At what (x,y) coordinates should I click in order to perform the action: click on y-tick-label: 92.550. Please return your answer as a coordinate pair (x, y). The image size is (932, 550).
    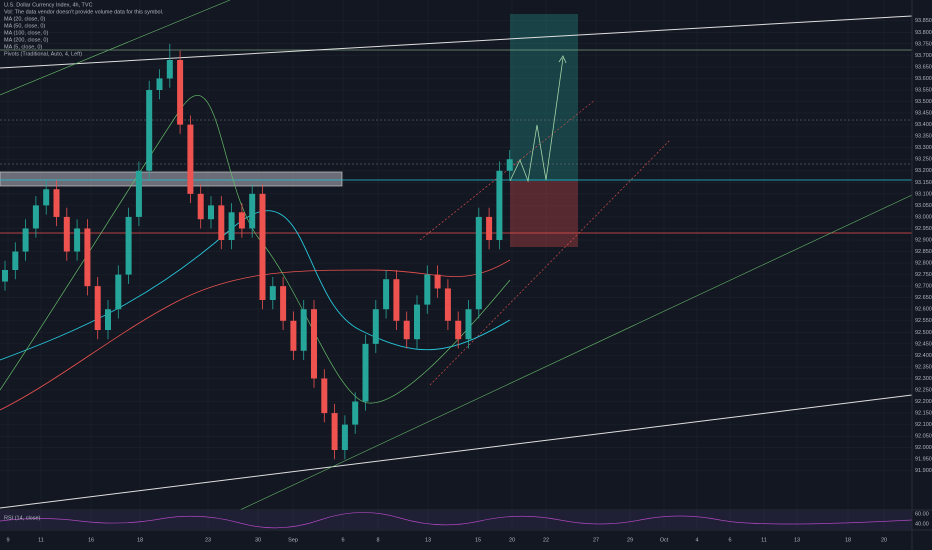
    Looking at the image, I should click on (923, 321).